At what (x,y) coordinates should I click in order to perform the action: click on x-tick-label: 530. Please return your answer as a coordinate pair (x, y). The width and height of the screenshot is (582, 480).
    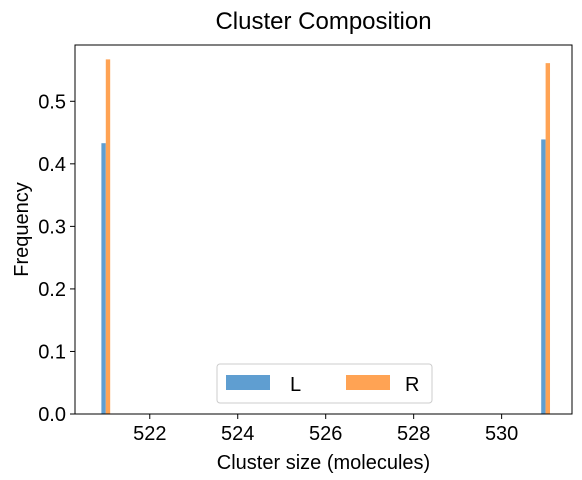
    Looking at the image, I should click on (501, 434).